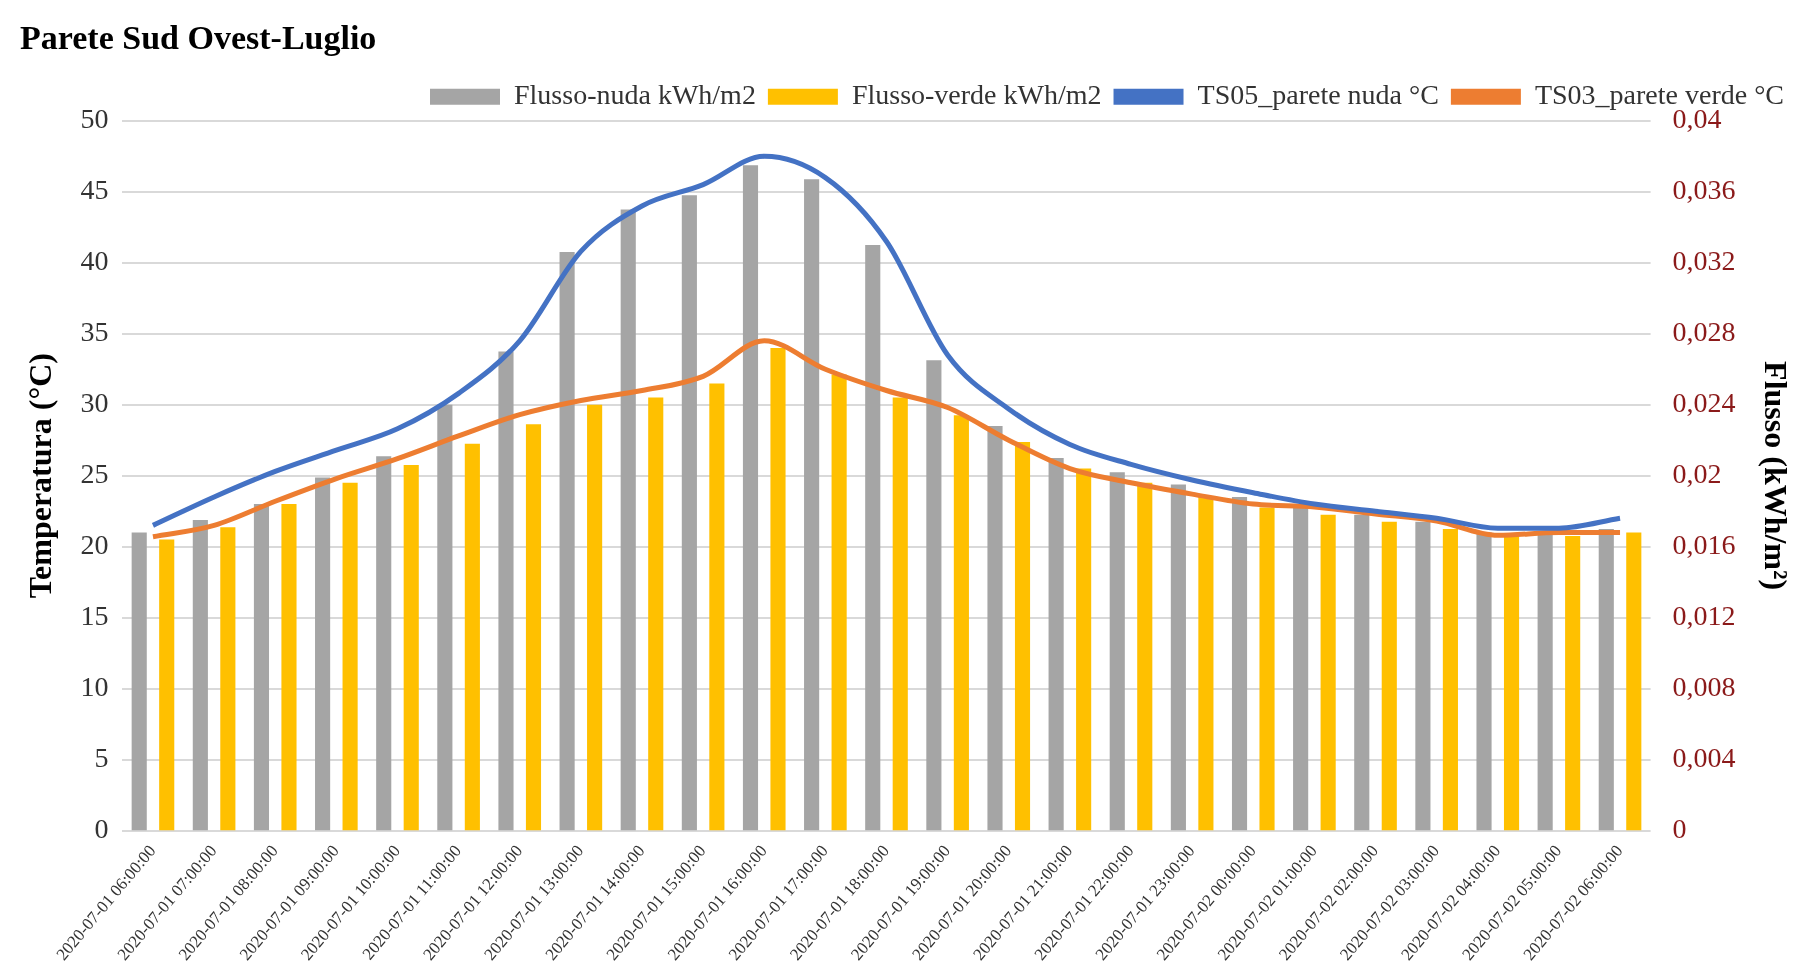  What do you see at coordinates (1704, 757) in the screenshot?
I see `y2-tick-label: 0,004` at bounding box center [1704, 757].